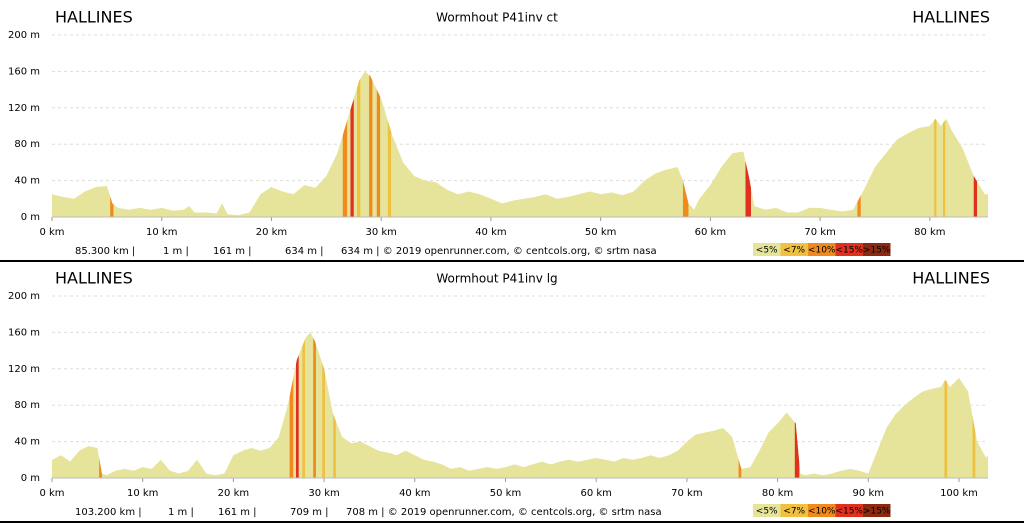  Describe the element at coordinates (497, 18) in the screenshot. I see `chart-title: Wormhout P41inv ct` at that location.